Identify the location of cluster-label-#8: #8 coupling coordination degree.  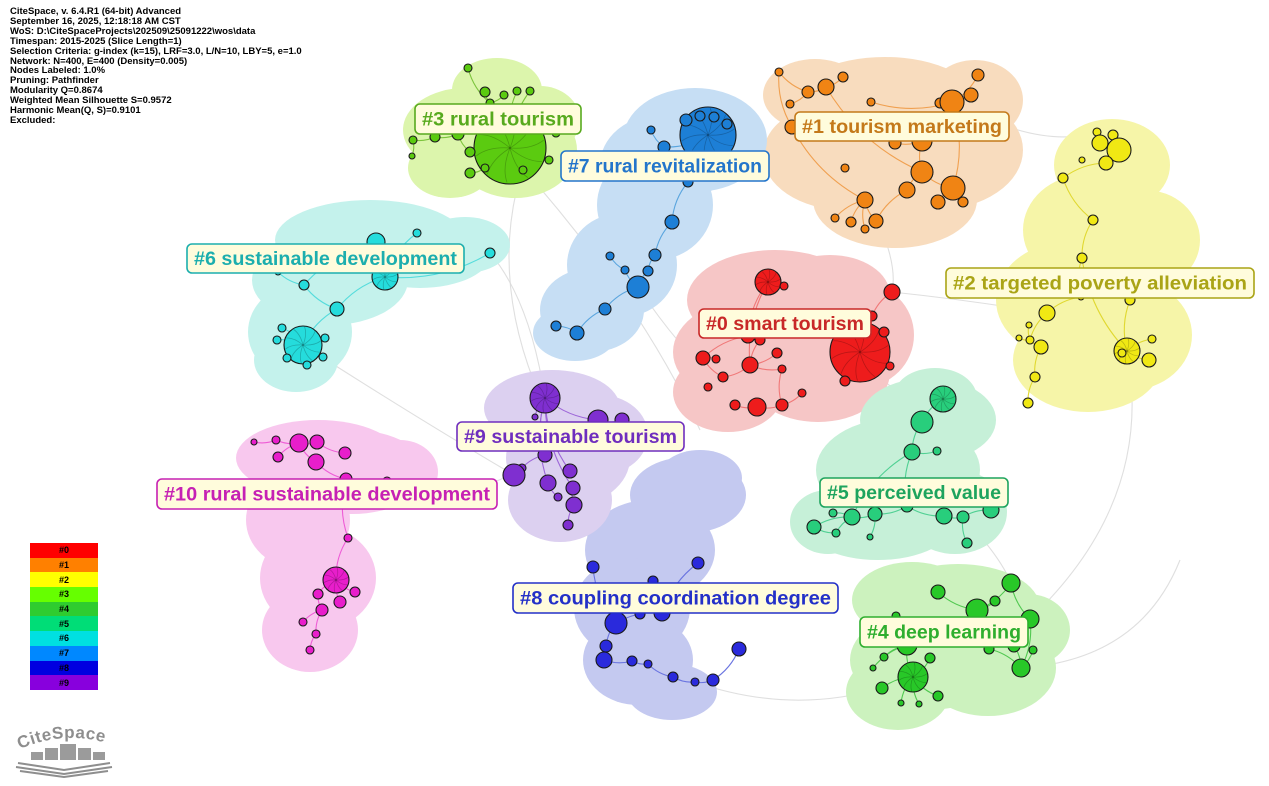
(675, 598).